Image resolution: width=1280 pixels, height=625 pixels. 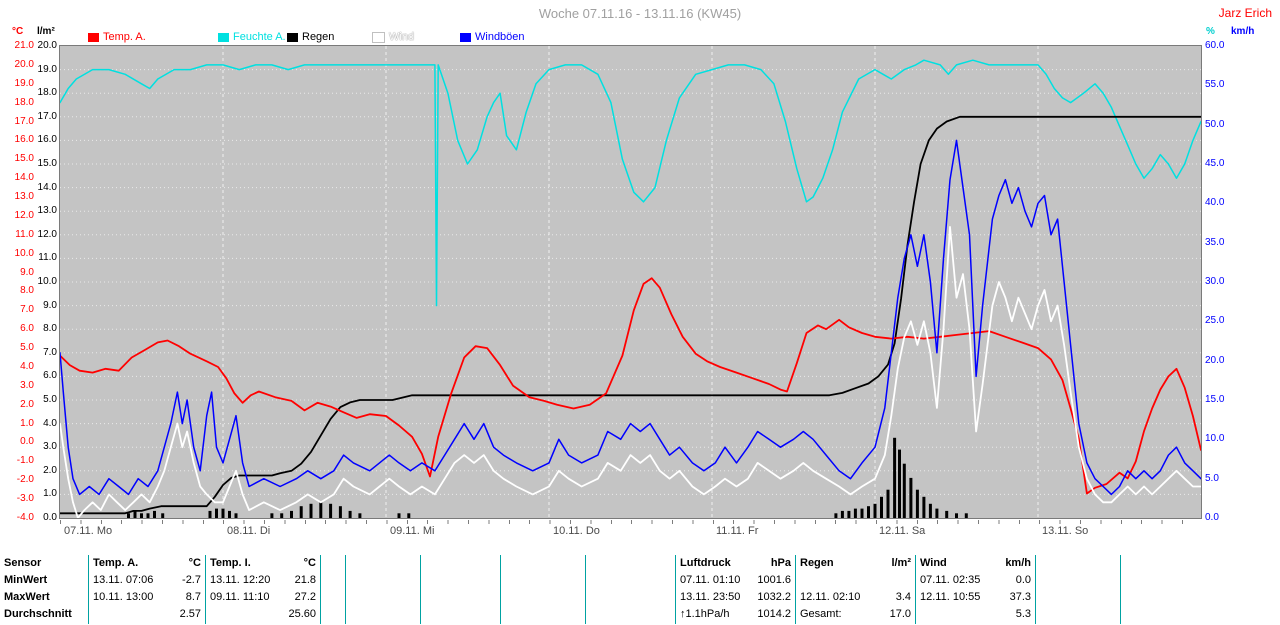 What do you see at coordinates (855, 589) in the screenshot?
I see `table-col-regen: Regen l/m² 12.11. 02:10 3.4 Gesamt: 17.0` at bounding box center [855, 589].